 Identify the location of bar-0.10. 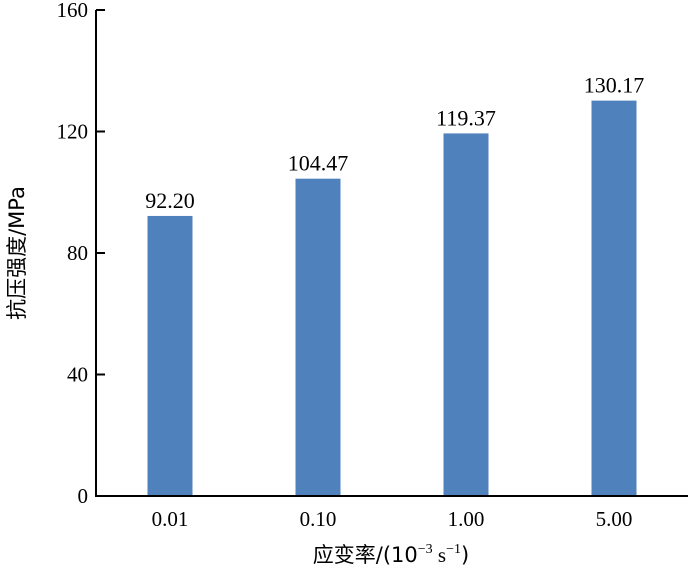
(318, 337).